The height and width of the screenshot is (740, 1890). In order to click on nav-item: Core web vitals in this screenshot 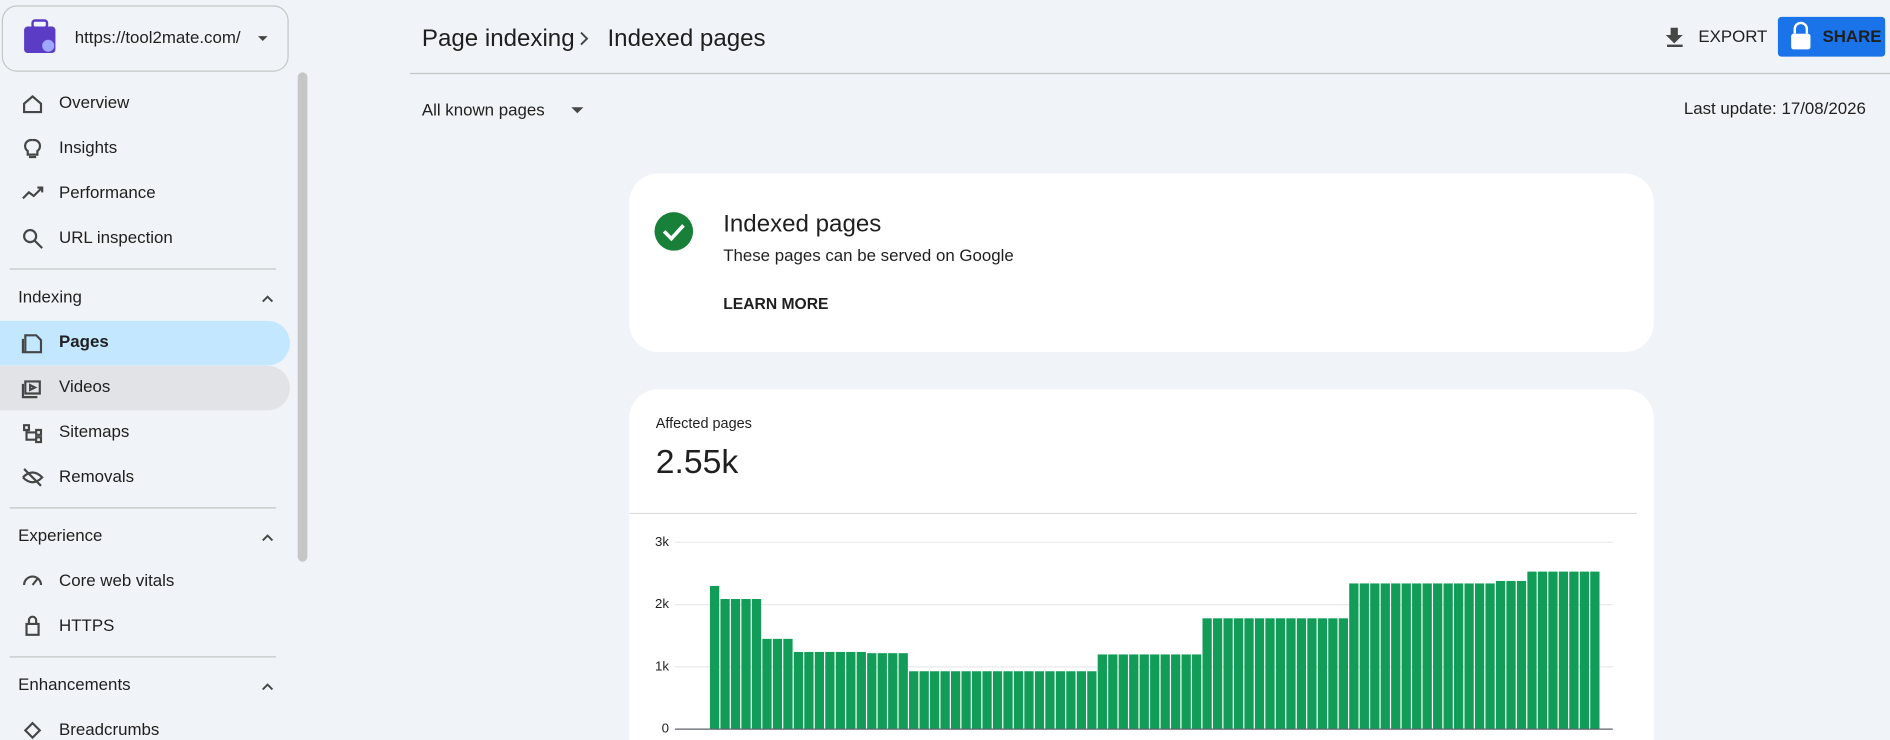, I will do `click(116, 580)`.